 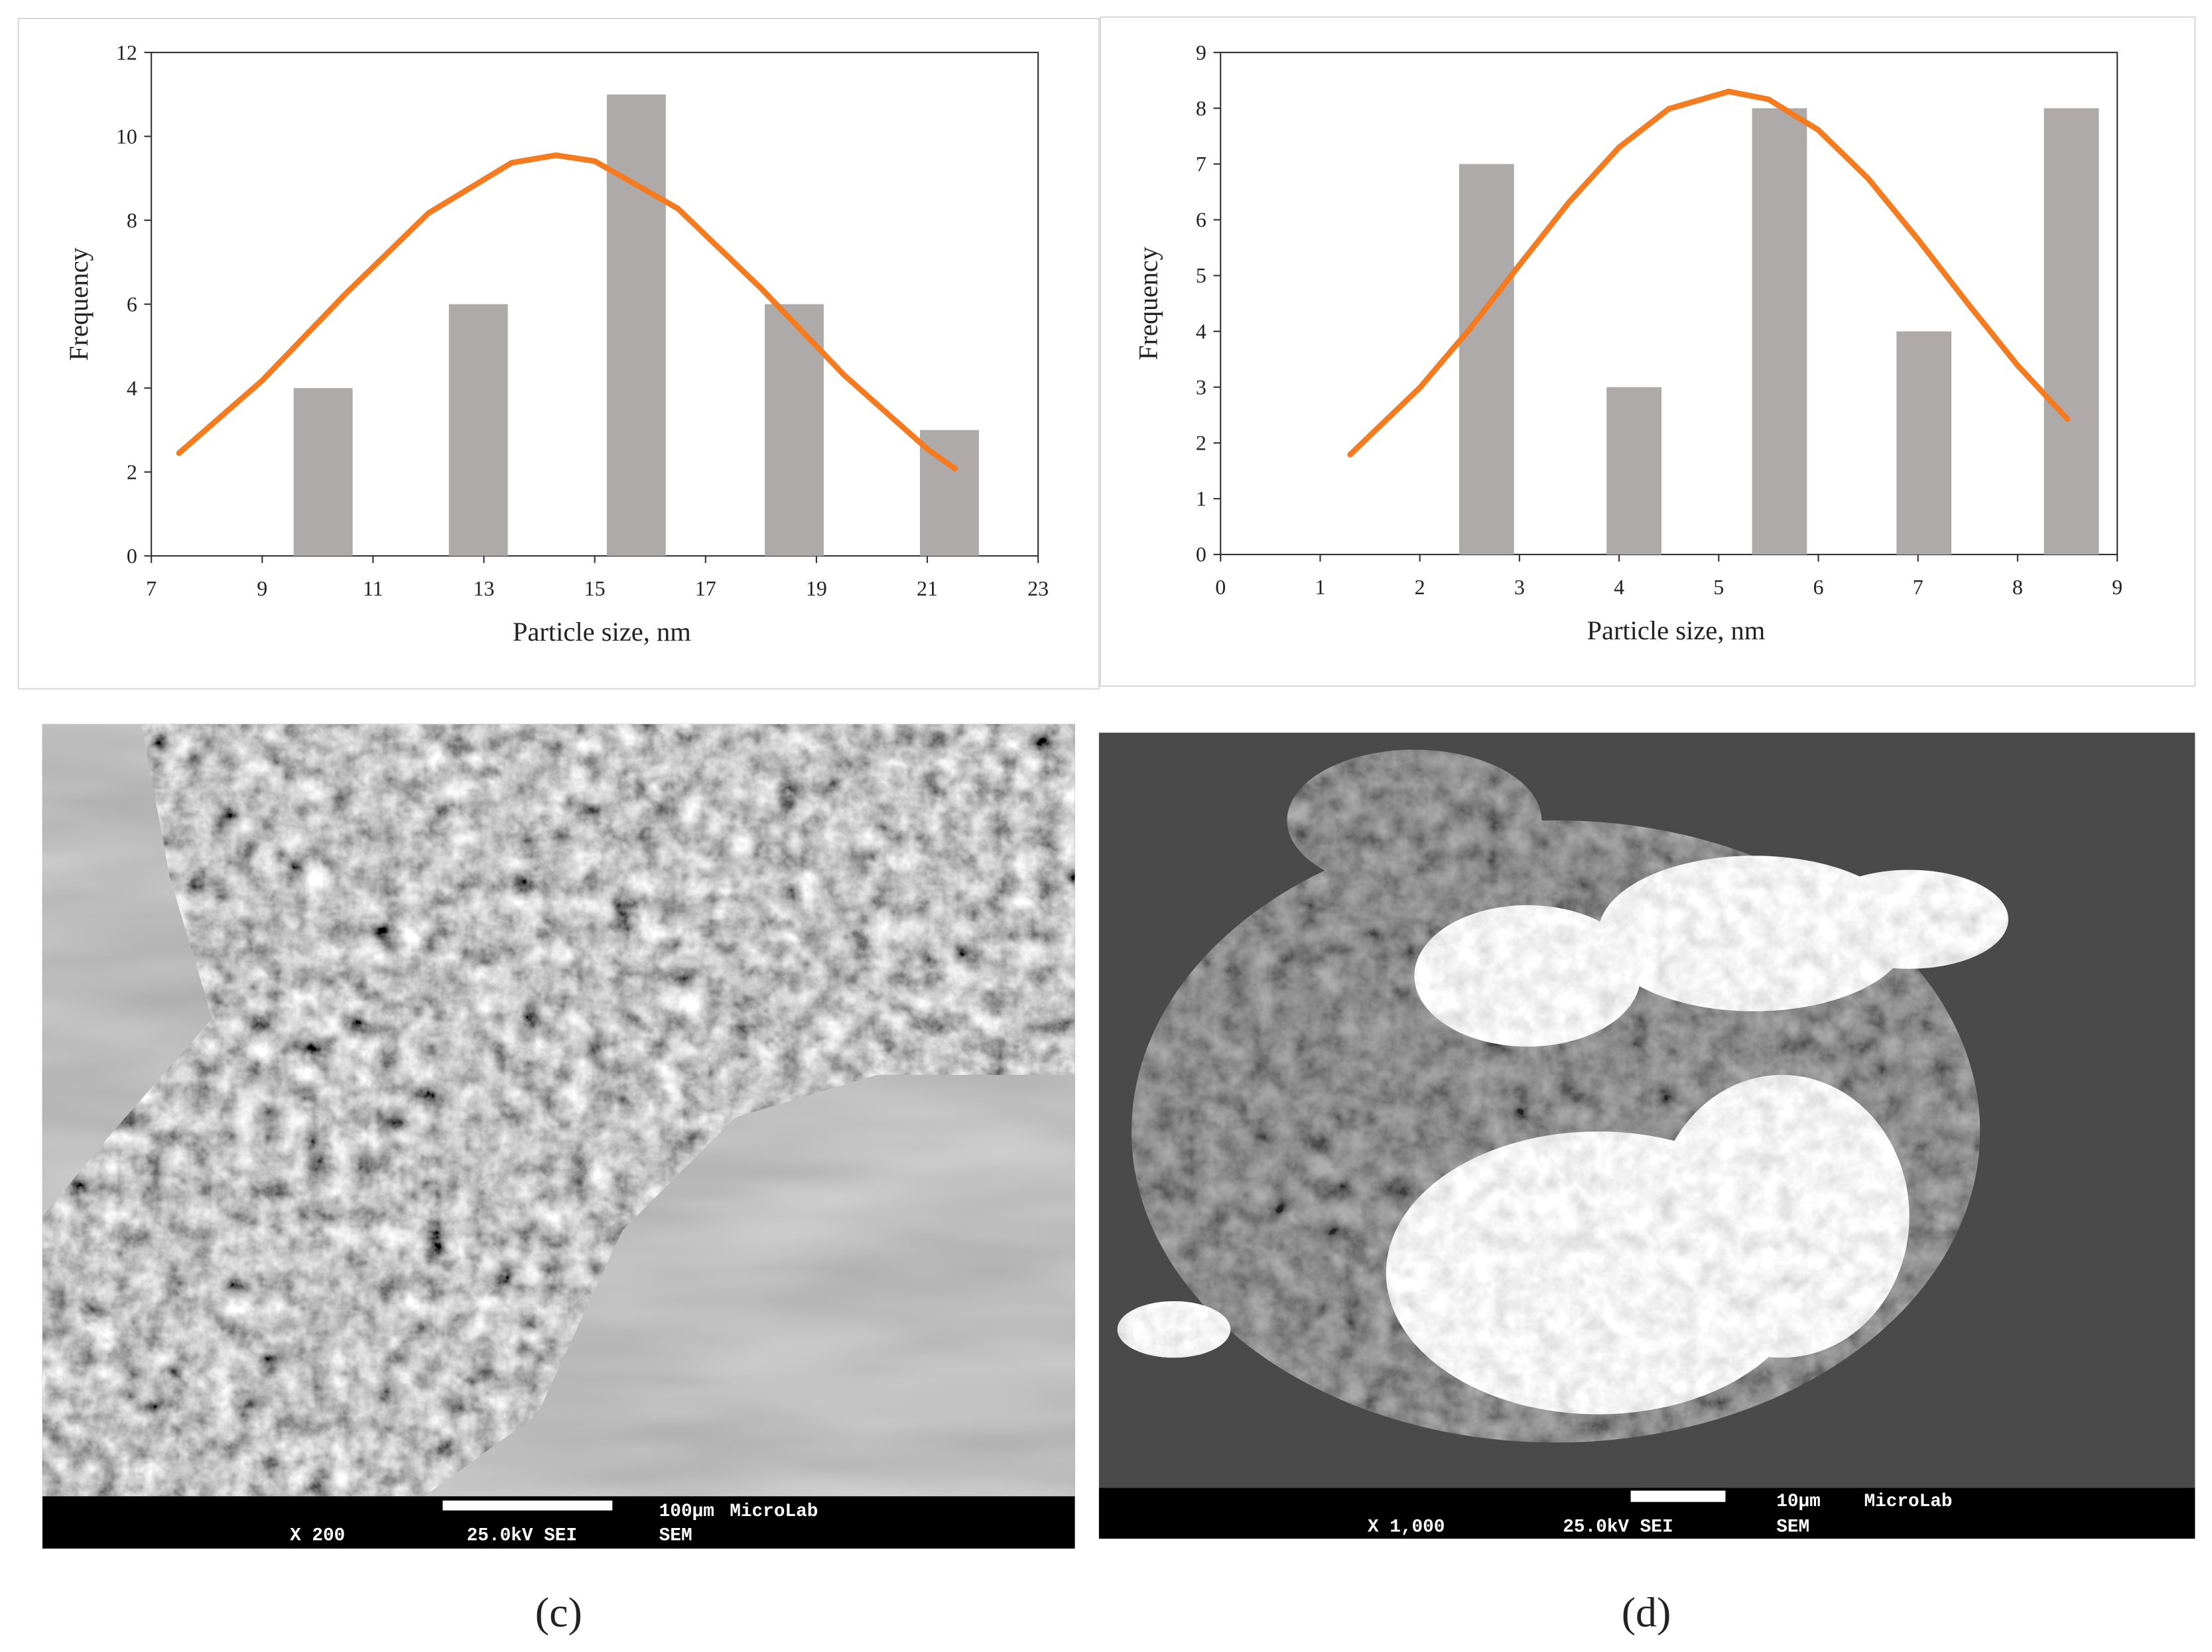 What do you see at coordinates (373, 588) in the screenshot?
I see `x-tick-label: 11` at bounding box center [373, 588].